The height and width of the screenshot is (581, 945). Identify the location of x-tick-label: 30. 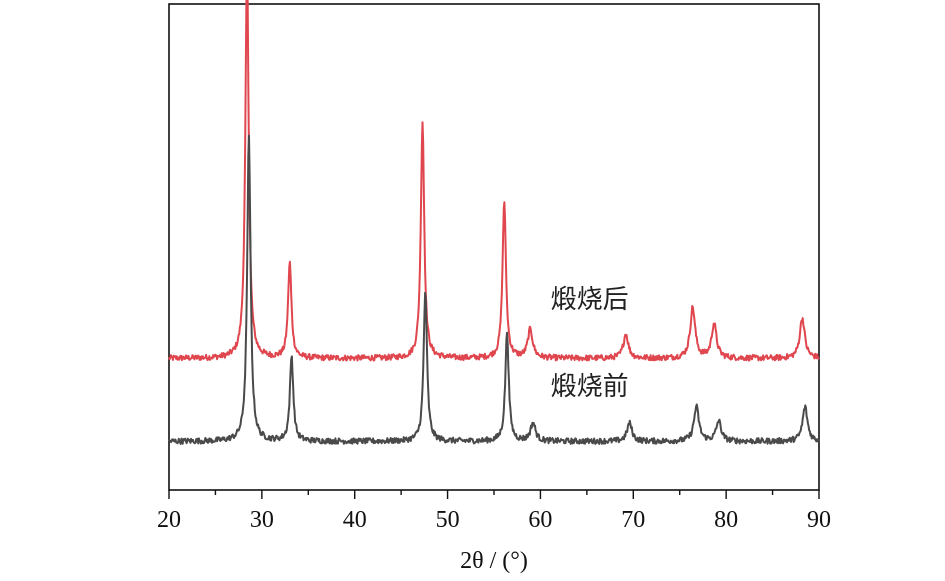
(262, 520).